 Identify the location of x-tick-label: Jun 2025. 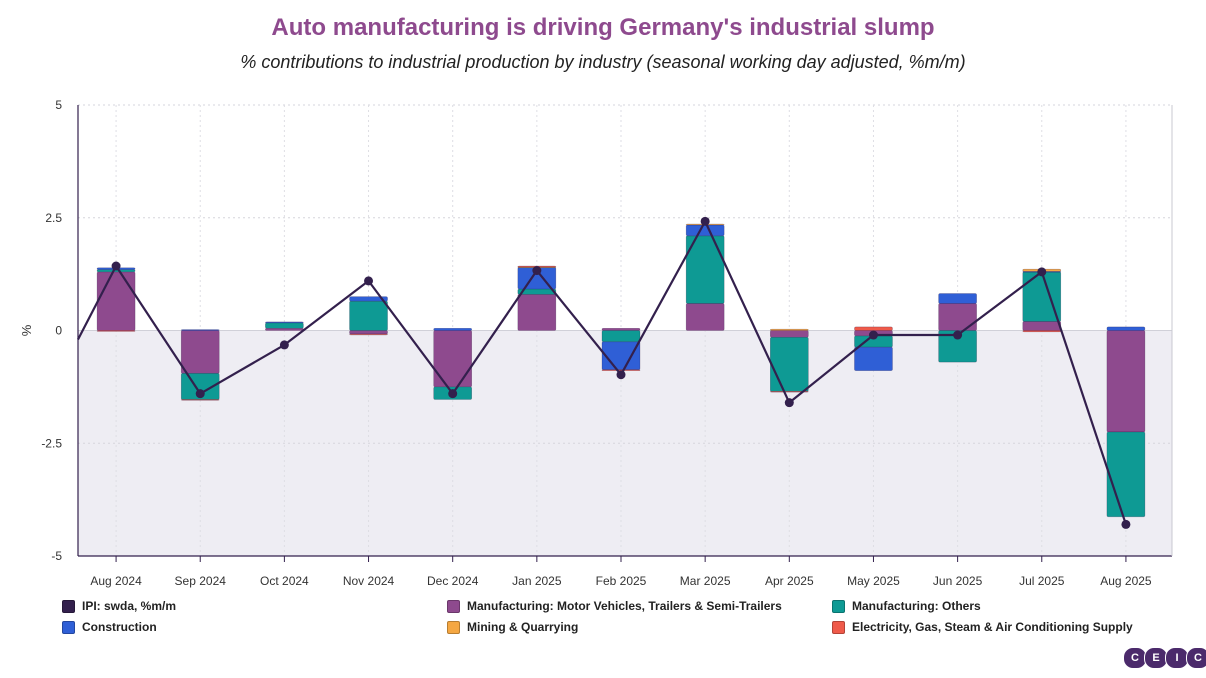
(958, 581).